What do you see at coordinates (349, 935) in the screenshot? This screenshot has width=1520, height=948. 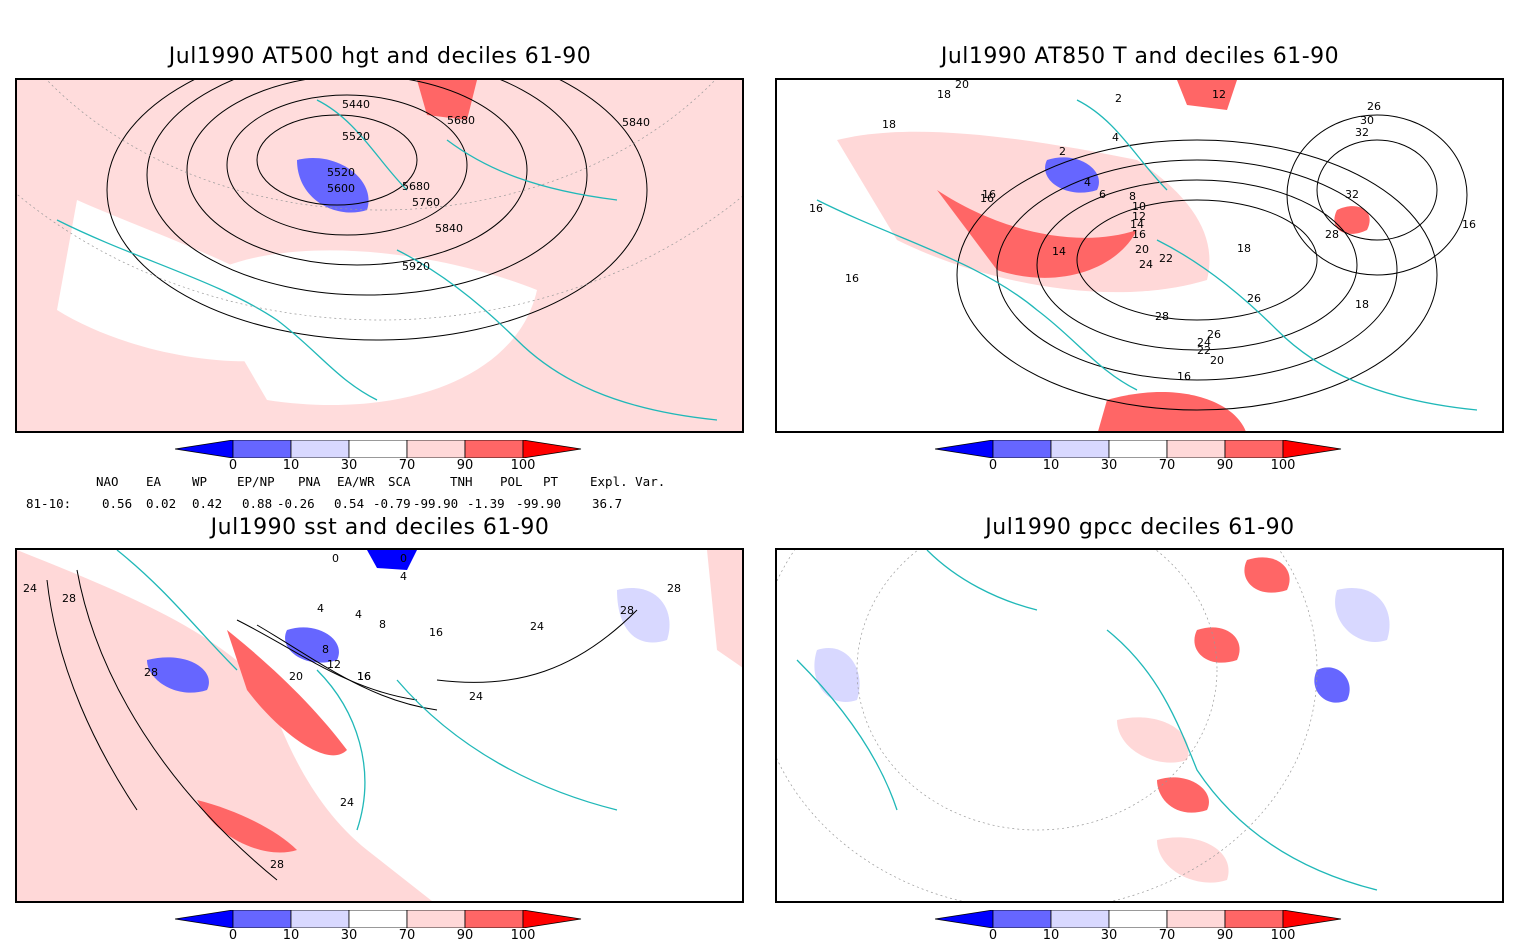 I see `colorbar-3-tick: 30` at bounding box center [349, 935].